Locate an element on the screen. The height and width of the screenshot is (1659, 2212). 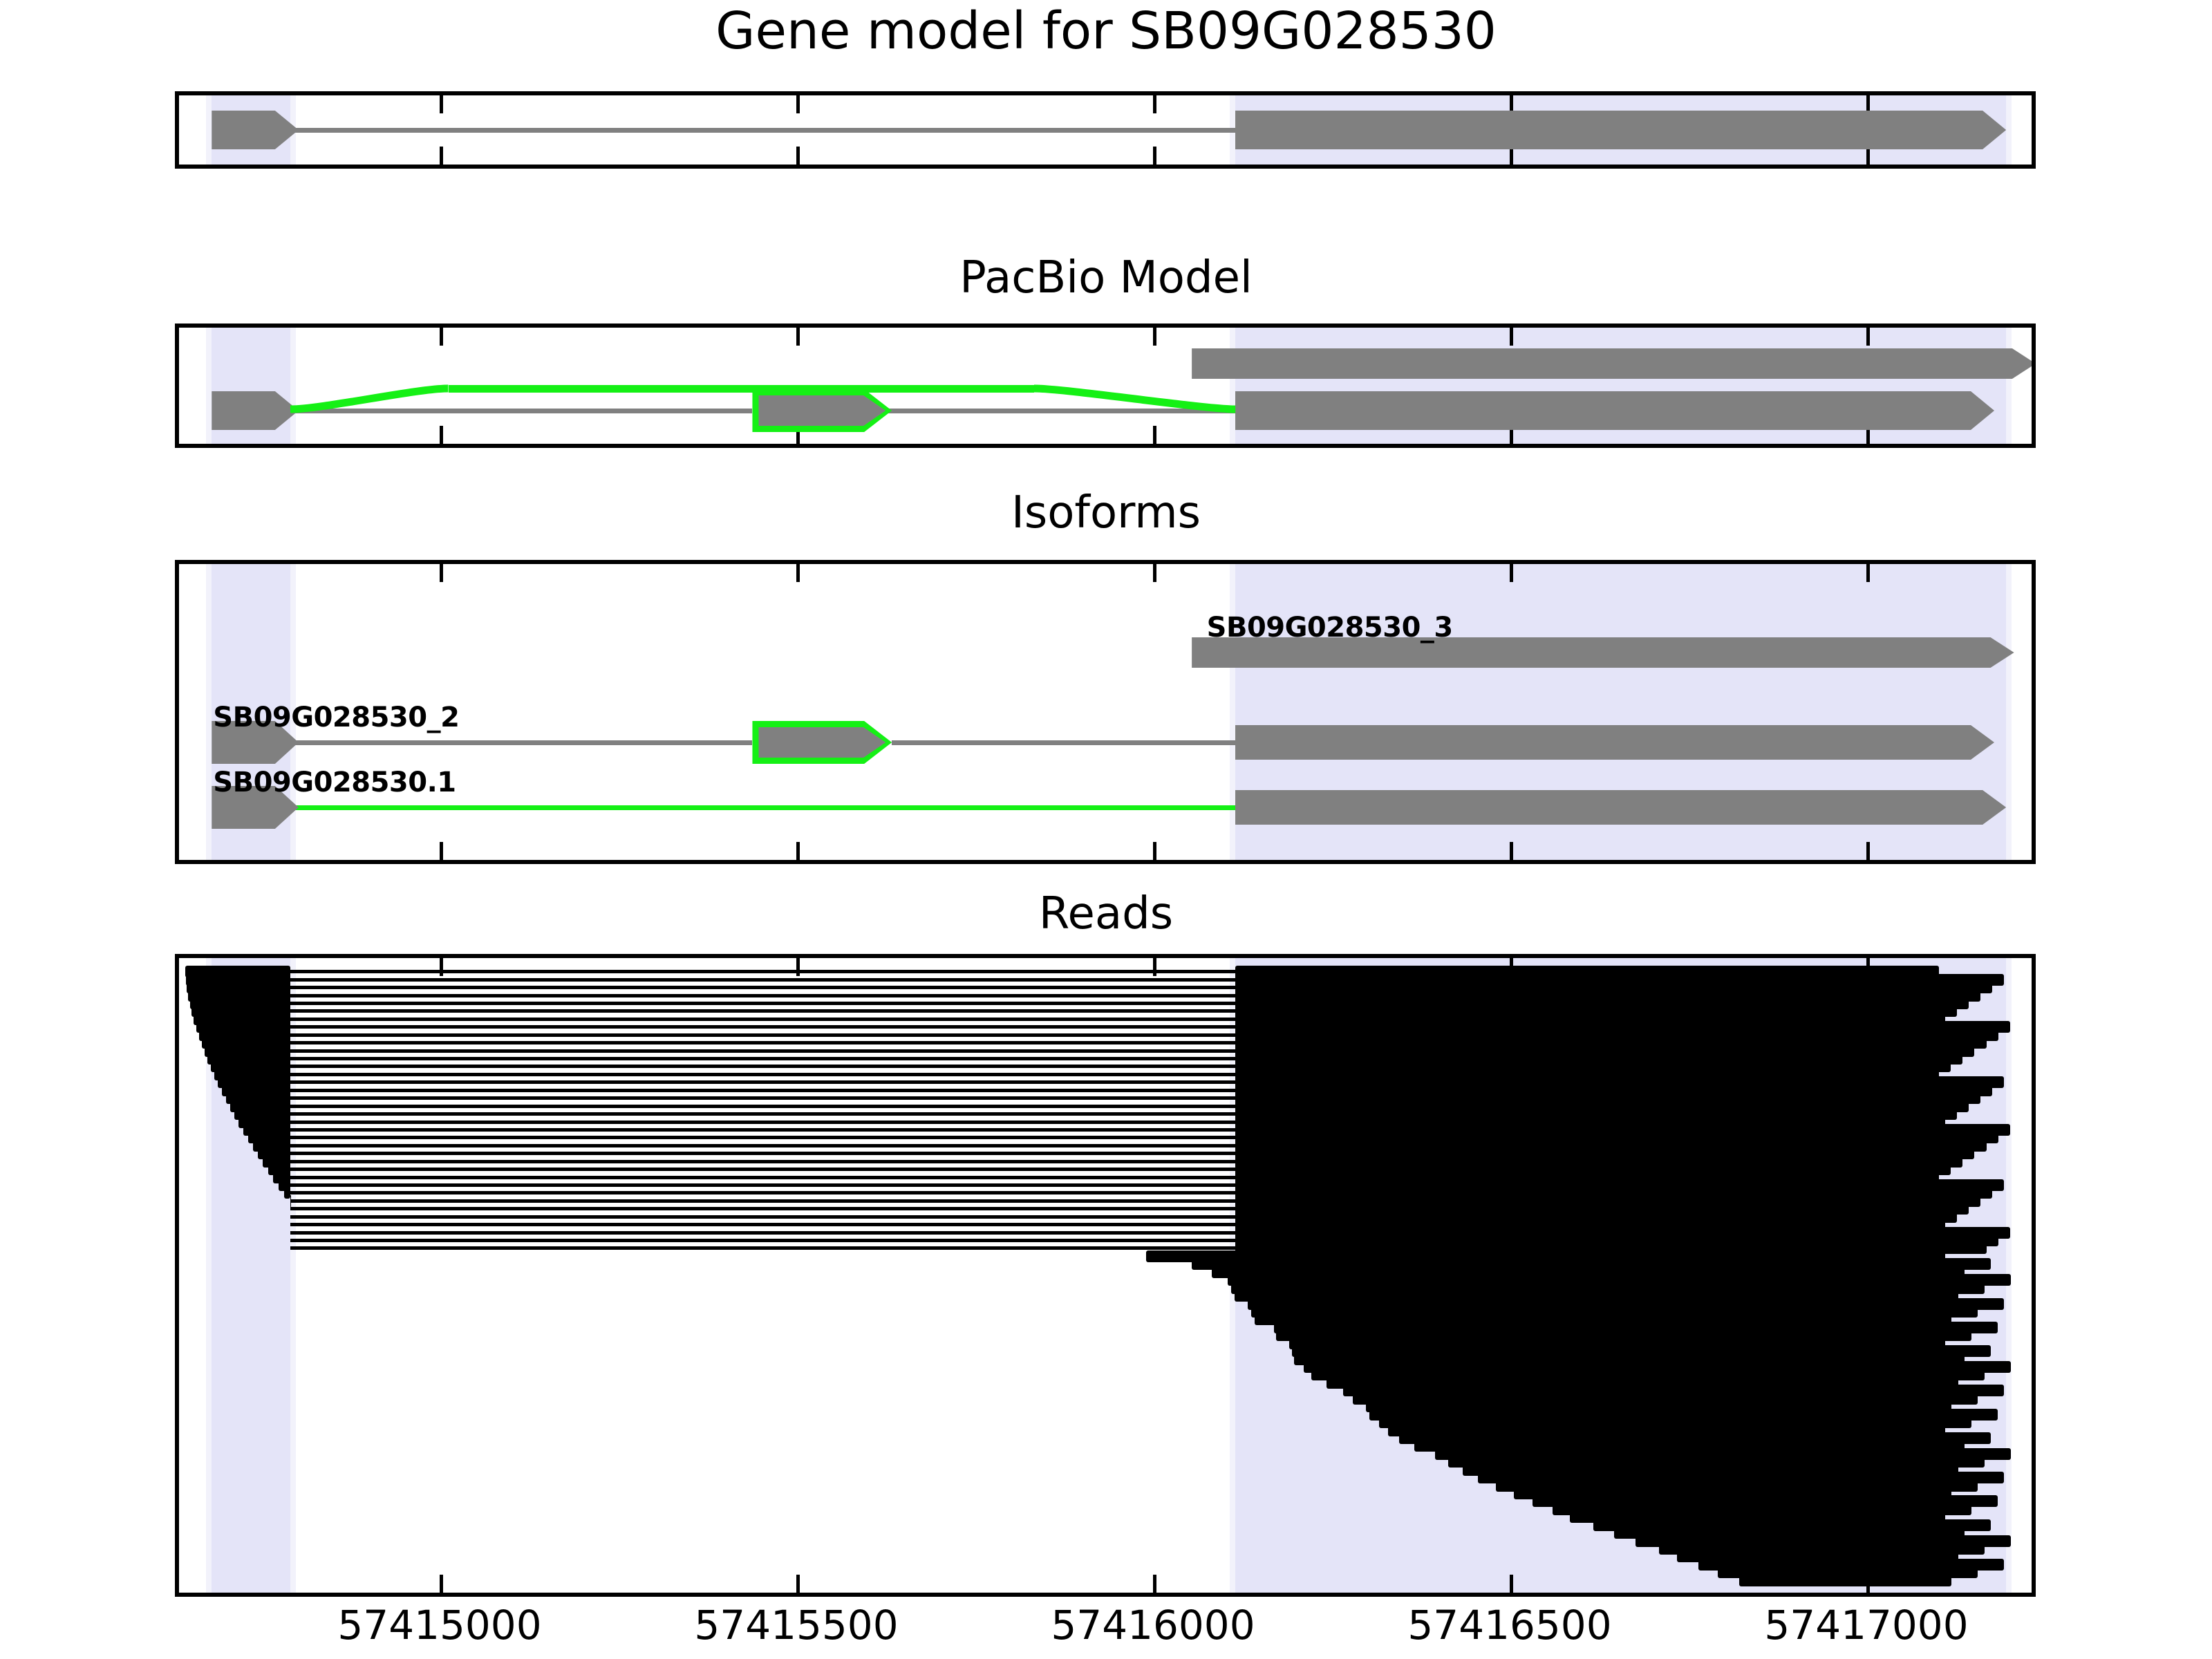
gene-model-panel is located at coordinates (1105, 130).